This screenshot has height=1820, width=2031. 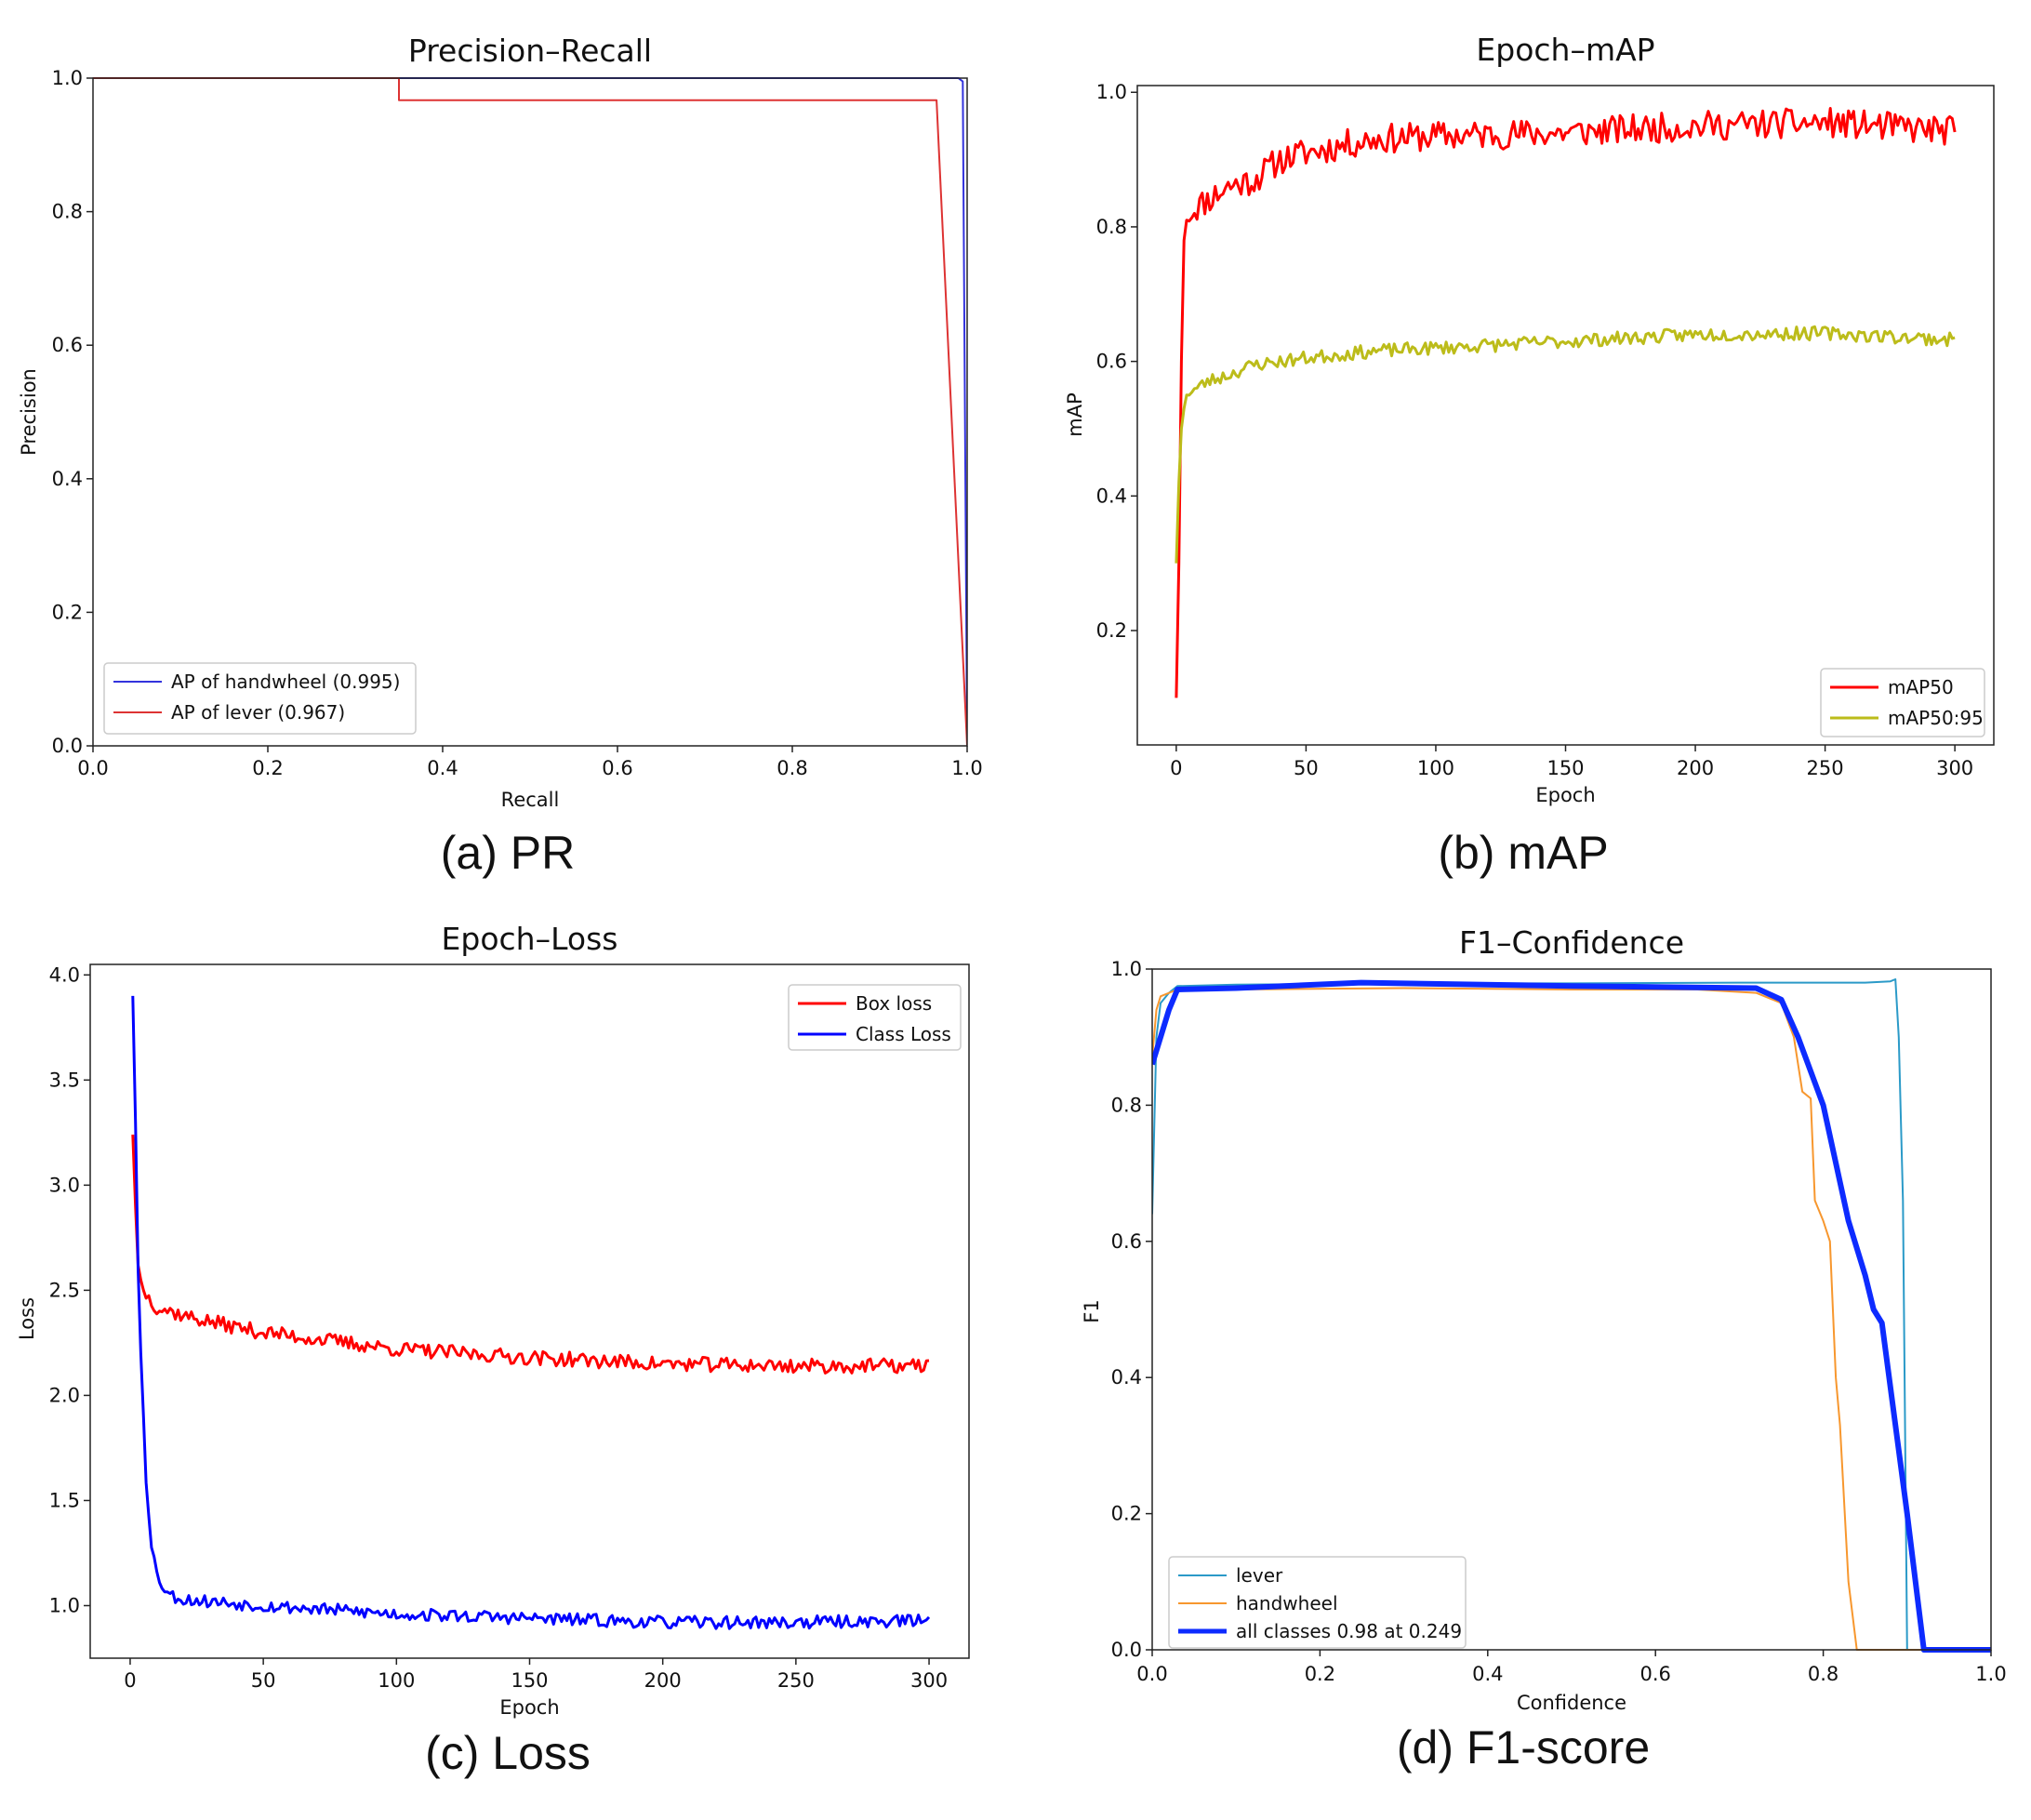 What do you see at coordinates (1523, 1747) in the screenshot?
I see `f1-caption: (d) F1-score` at bounding box center [1523, 1747].